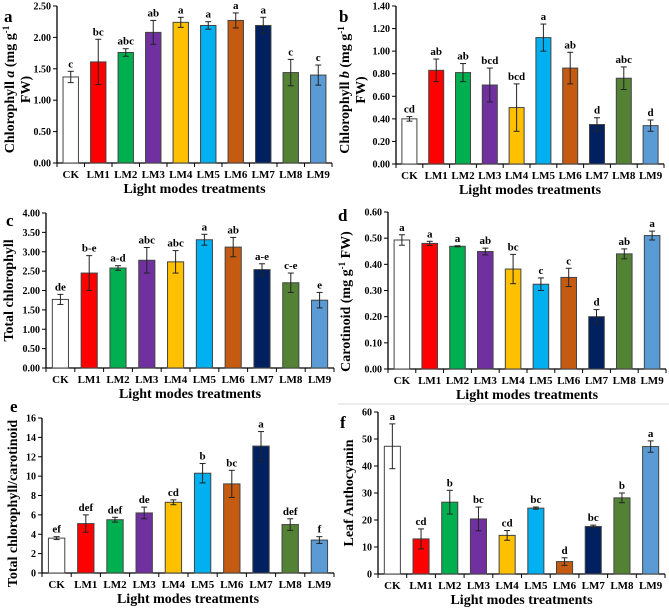  I want to click on y-tick-label: 0, so click(369, 575).